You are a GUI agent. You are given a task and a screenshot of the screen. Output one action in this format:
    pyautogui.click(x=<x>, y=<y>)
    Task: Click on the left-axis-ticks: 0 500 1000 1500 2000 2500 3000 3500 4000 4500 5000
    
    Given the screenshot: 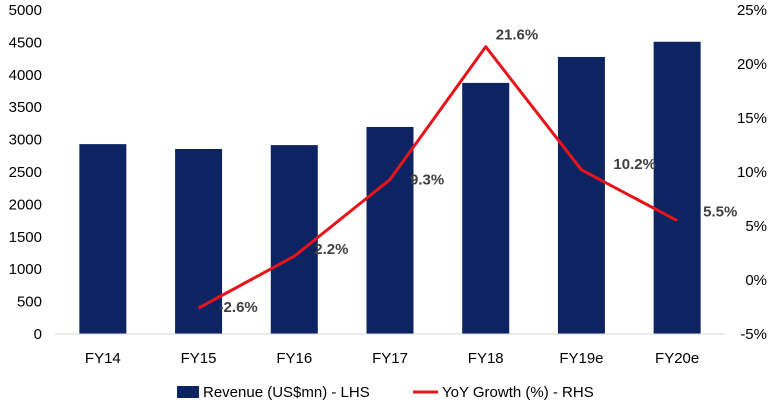 What is the action you would take?
    pyautogui.click(x=25, y=172)
    